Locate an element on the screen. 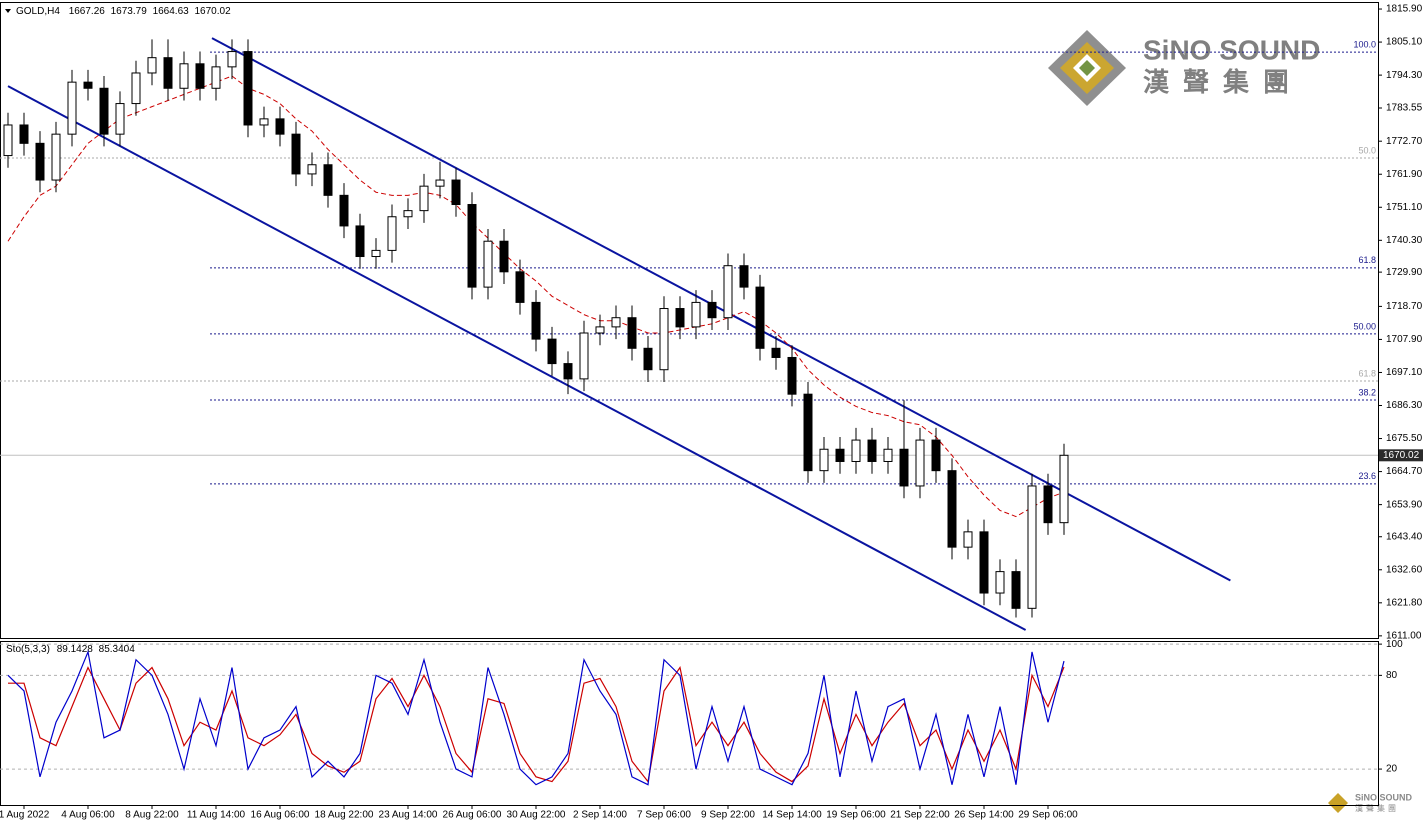  fib-level-label: 23.6 is located at coordinates (1367, 476).